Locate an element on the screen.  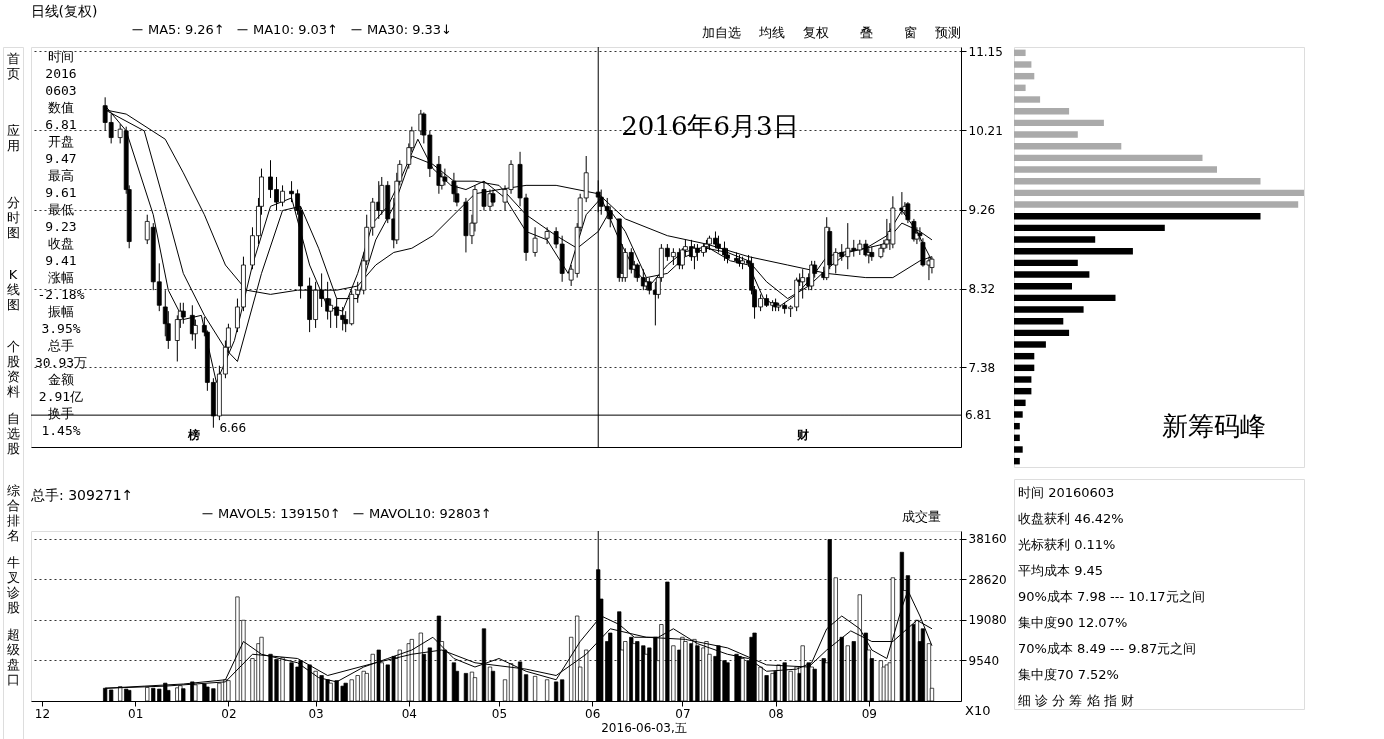
text: 分时图 is located at coordinates (13, 217).